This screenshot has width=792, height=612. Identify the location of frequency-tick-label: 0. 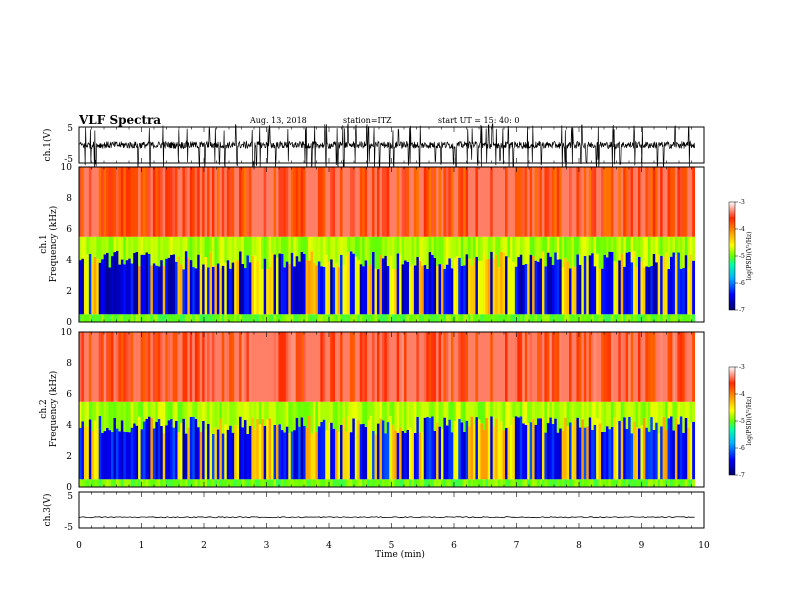
(69, 323).